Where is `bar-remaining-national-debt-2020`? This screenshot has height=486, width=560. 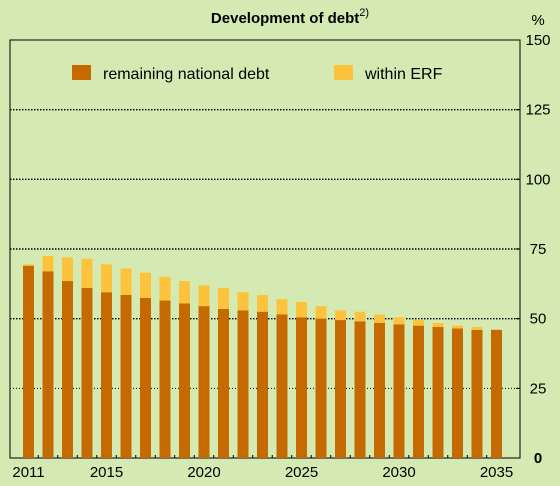
bar-remaining-national-debt-2020 is located at coordinates (204, 382).